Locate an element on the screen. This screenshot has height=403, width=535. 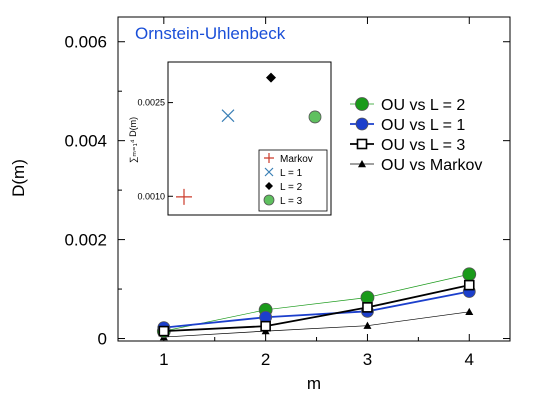
inset-y-tick-label: 0.0010 is located at coordinates (151, 196).